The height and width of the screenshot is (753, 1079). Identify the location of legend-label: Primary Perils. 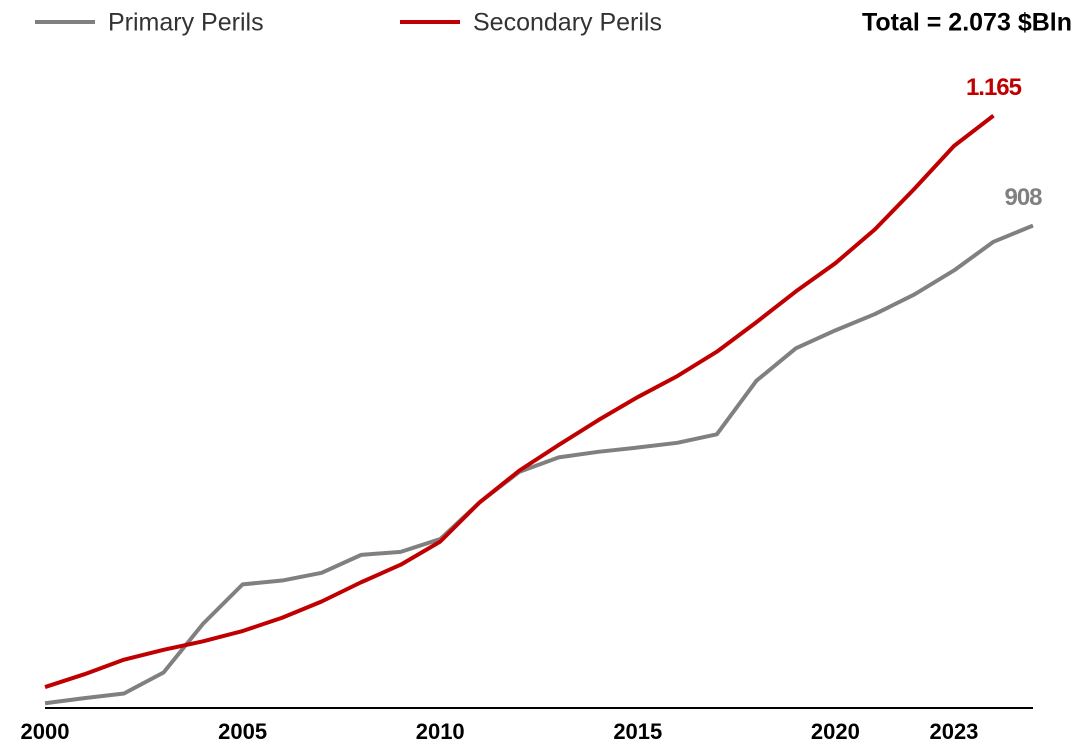
(186, 23).